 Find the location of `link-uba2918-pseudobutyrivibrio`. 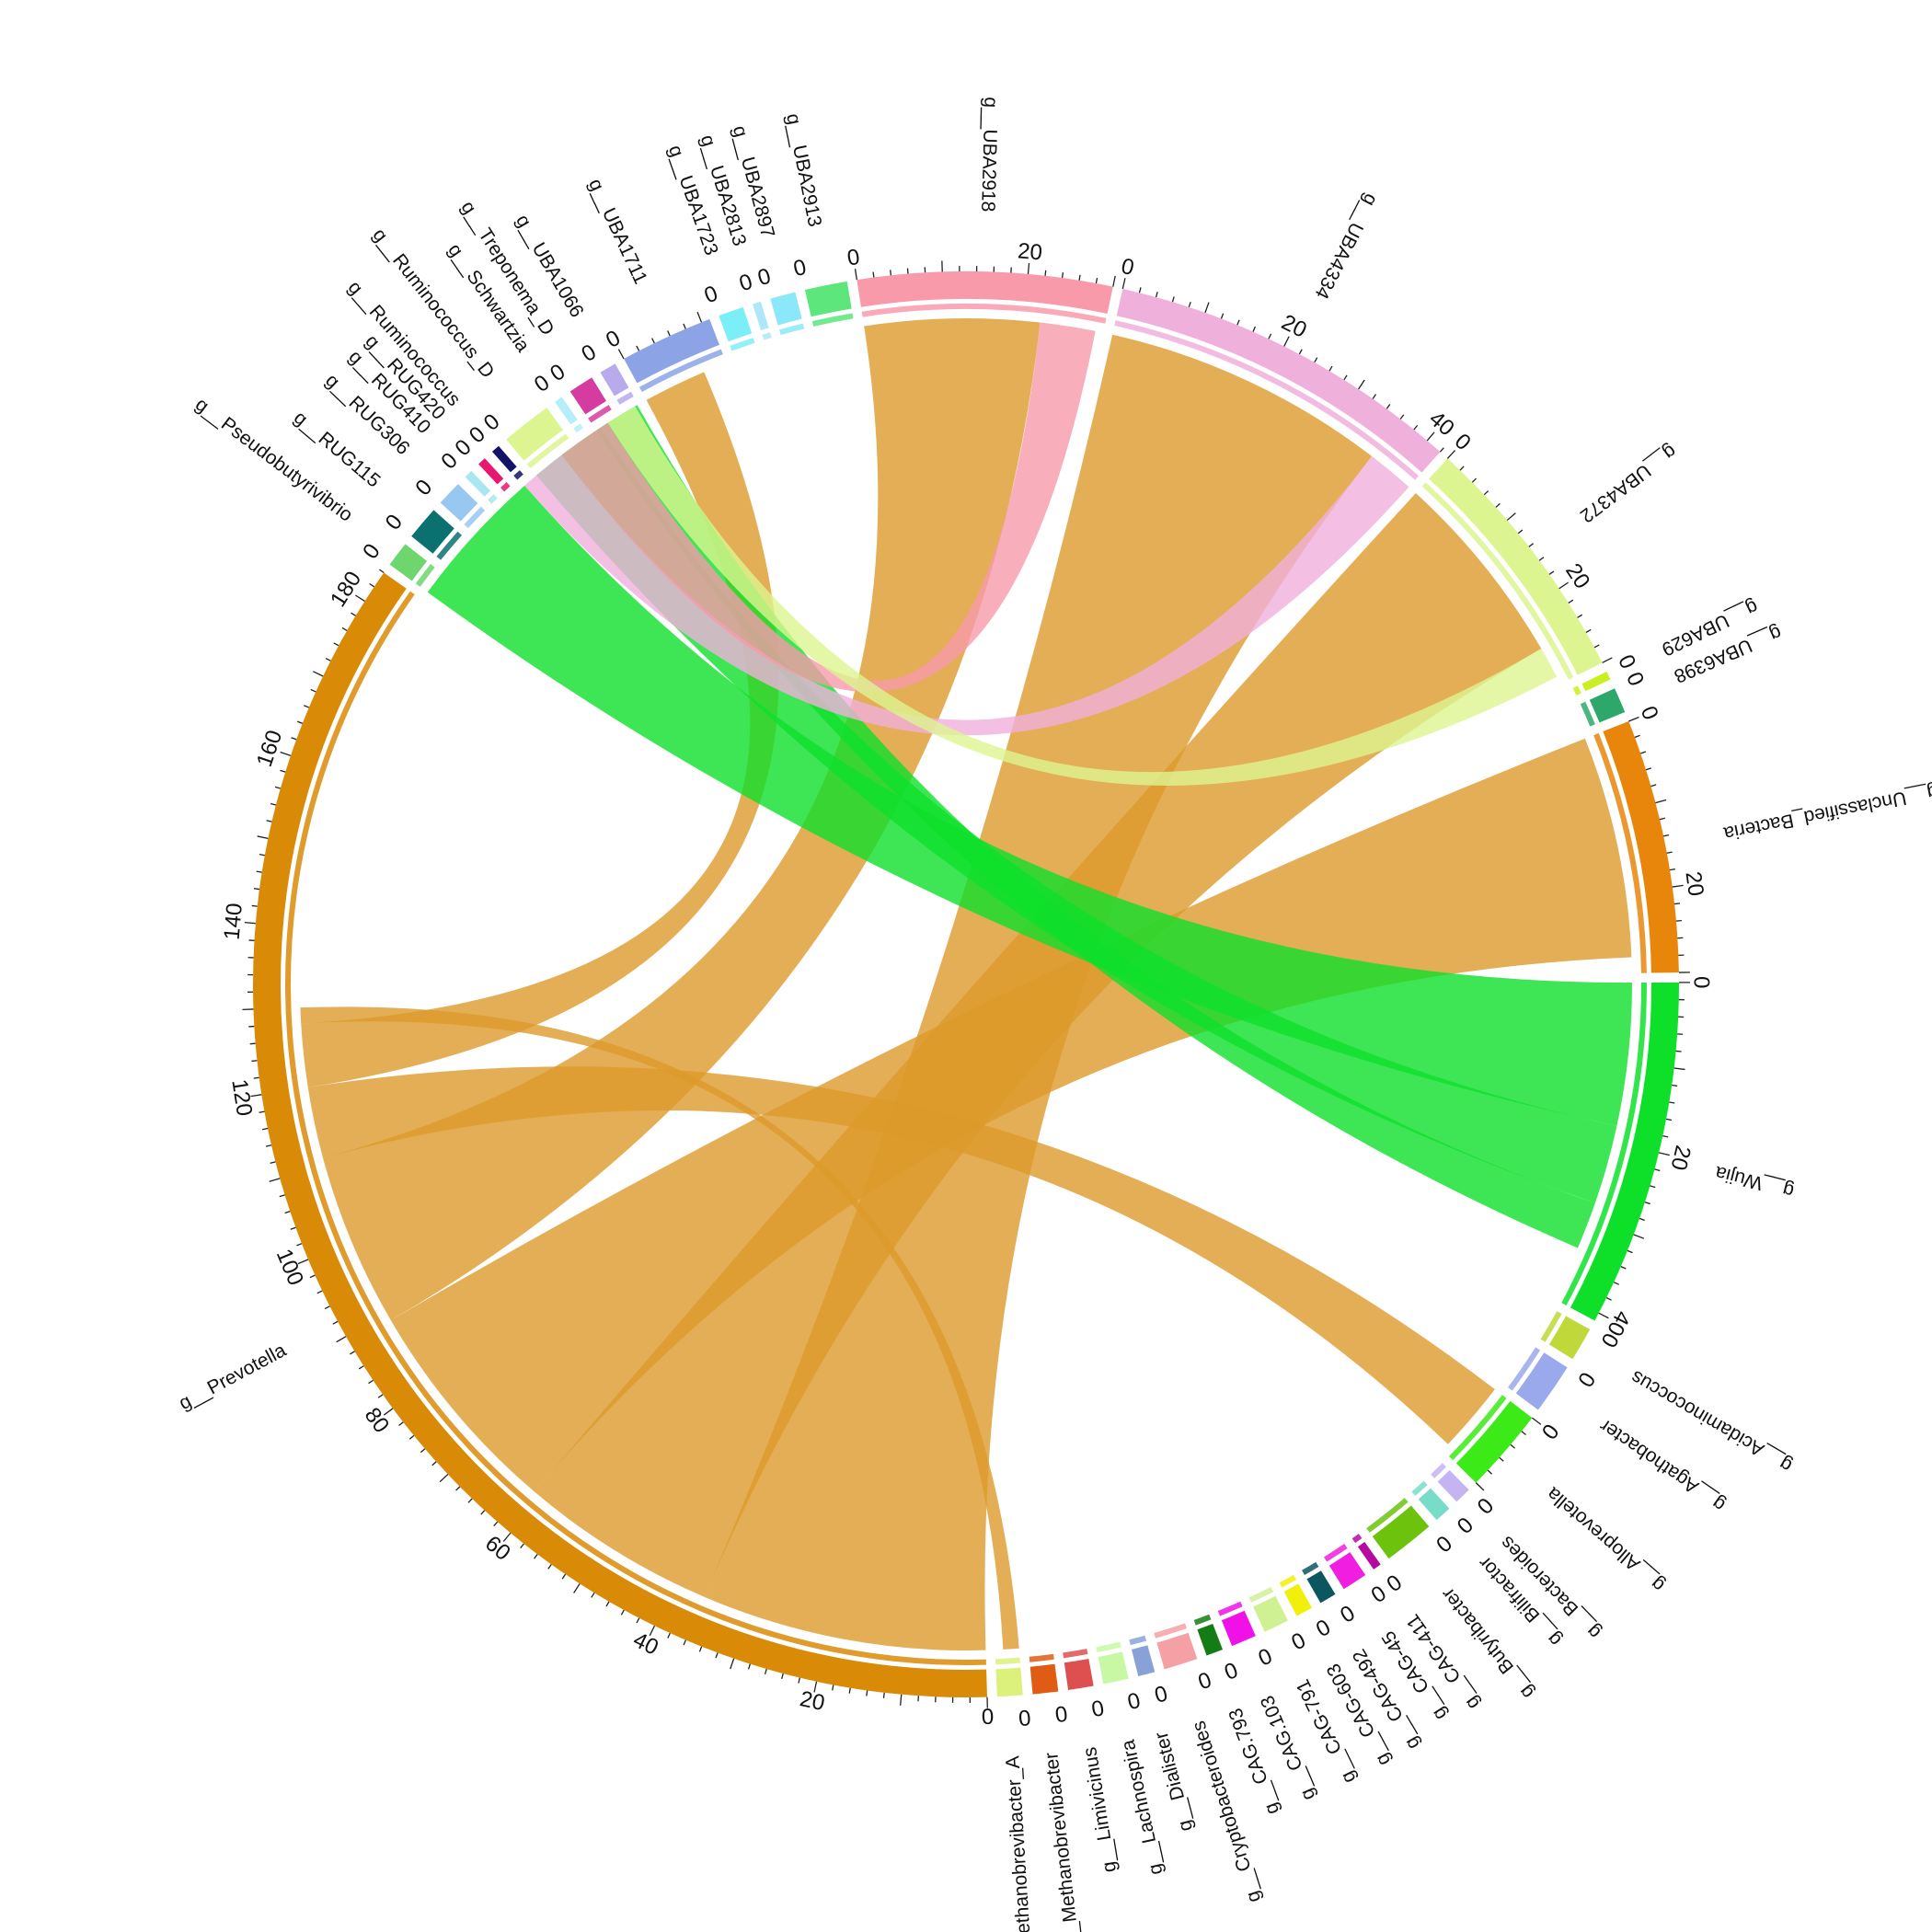

link-uba2918-pseudobutyrivibrio is located at coordinates (828, 507).